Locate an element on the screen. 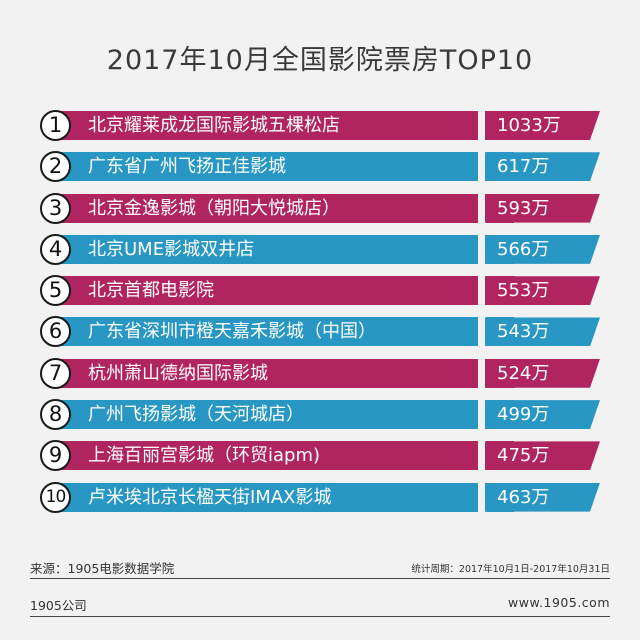 The height and width of the screenshot is (640, 640). box-office-value: 617万 is located at coordinates (523, 167).